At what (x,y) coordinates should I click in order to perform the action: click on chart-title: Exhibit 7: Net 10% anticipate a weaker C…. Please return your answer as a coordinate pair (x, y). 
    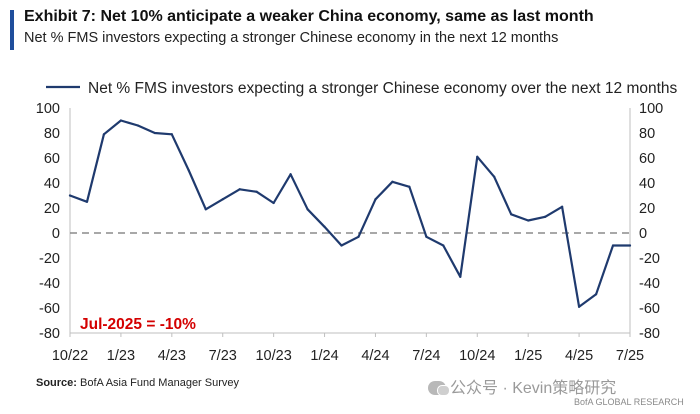
    Looking at the image, I should click on (309, 16).